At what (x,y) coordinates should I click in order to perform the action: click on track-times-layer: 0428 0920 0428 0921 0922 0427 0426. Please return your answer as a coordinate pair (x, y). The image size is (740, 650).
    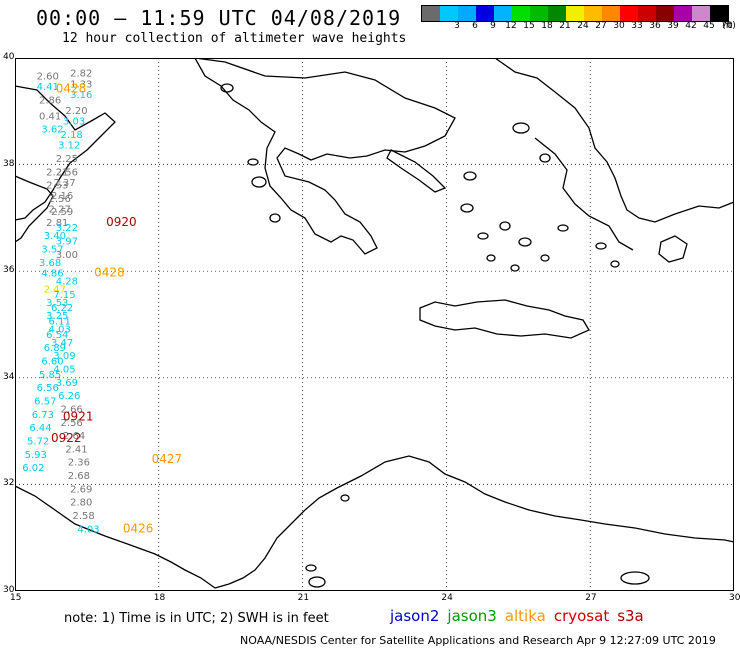
    Looking at the image, I should click on (116, 309).